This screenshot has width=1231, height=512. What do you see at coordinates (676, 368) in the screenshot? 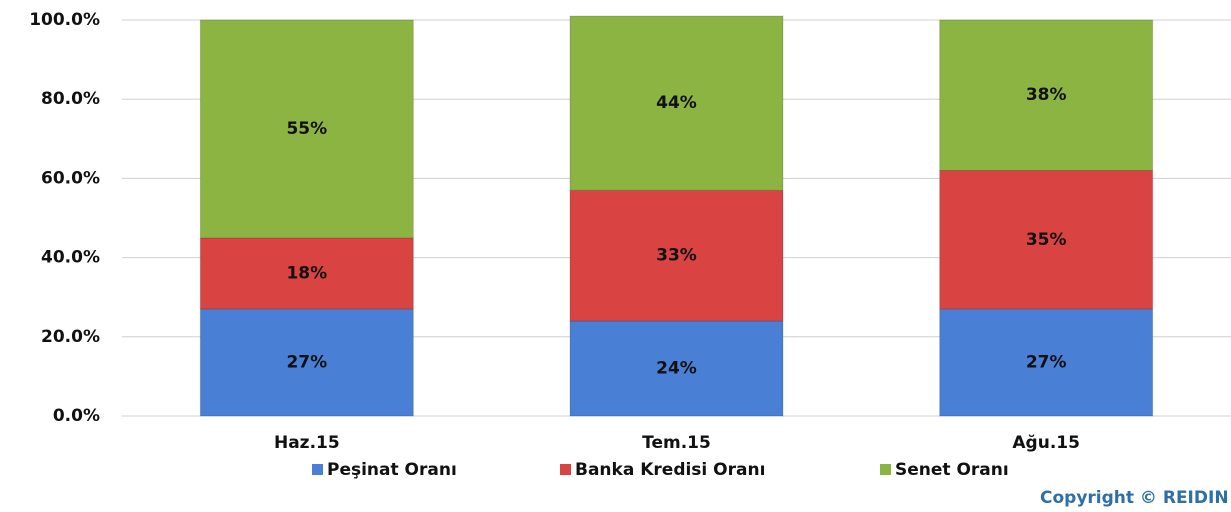
I see `data-label: 24%` at bounding box center [676, 368].